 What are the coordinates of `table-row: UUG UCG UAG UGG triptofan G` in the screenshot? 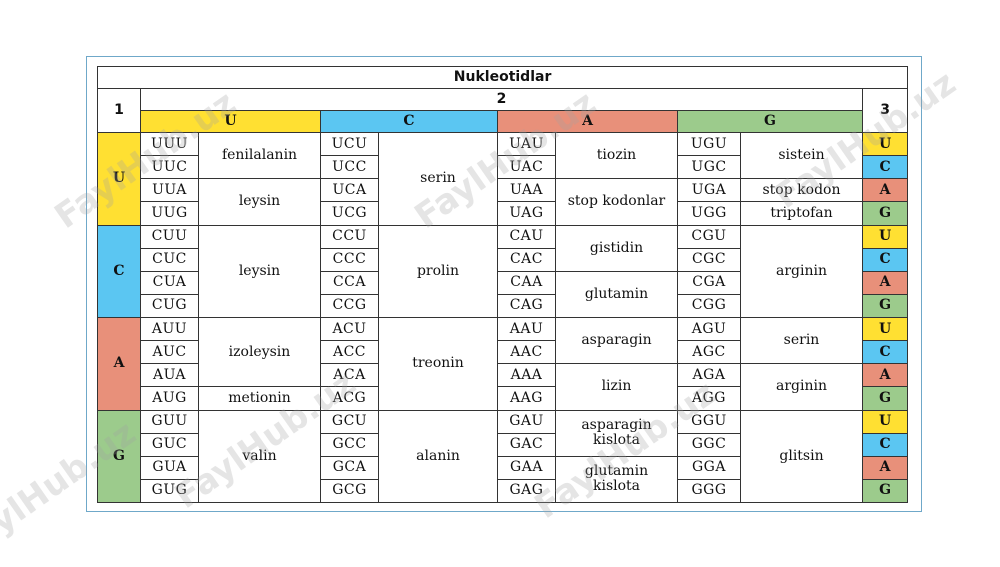 It's located at (503, 213).